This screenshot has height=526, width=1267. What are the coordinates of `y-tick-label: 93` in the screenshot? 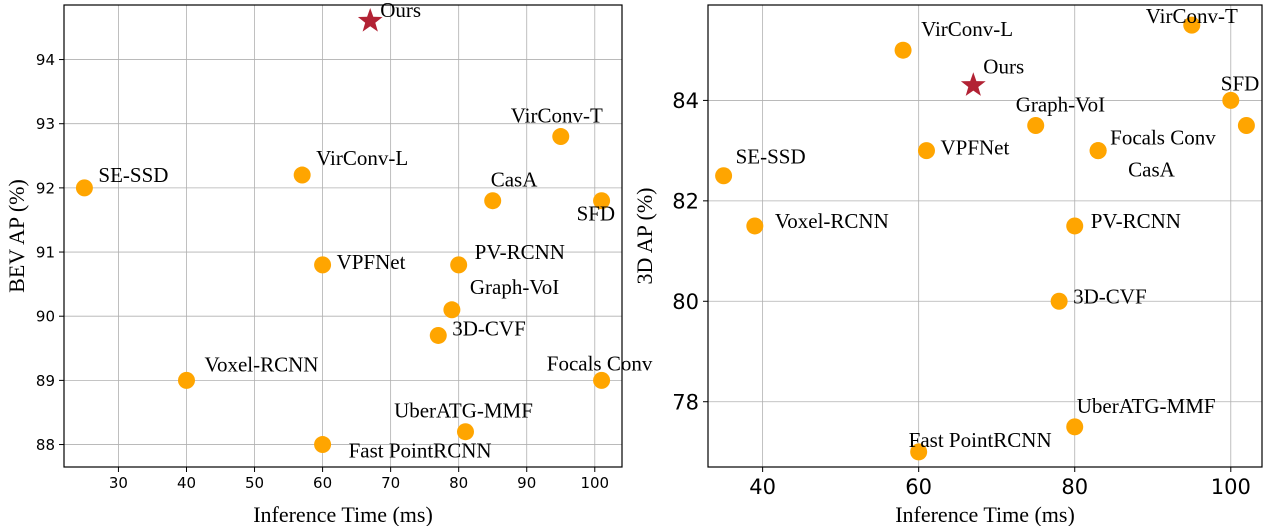 It's located at (45, 124).